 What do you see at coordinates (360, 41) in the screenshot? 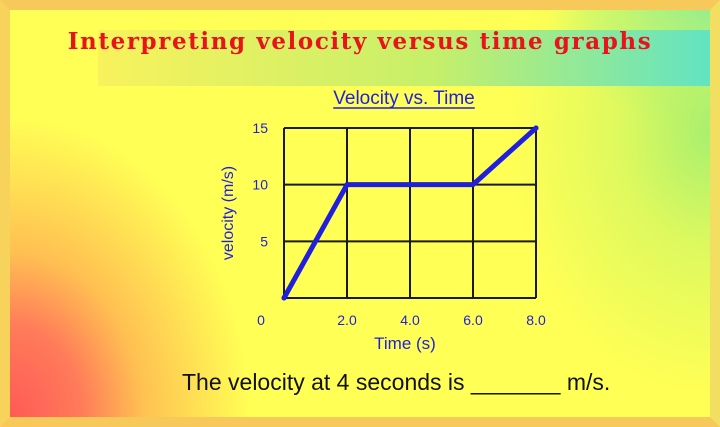
I see `slide-title: Interpreting velocity versus time graphs` at bounding box center [360, 41].